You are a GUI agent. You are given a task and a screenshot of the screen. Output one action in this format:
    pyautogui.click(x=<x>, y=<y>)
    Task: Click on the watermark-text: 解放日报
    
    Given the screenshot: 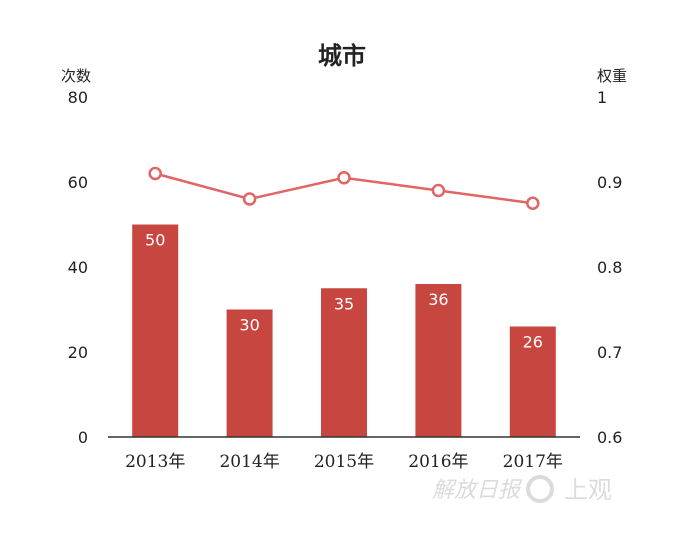 What is the action you would take?
    pyautogui.click(x=477, y=490)
    